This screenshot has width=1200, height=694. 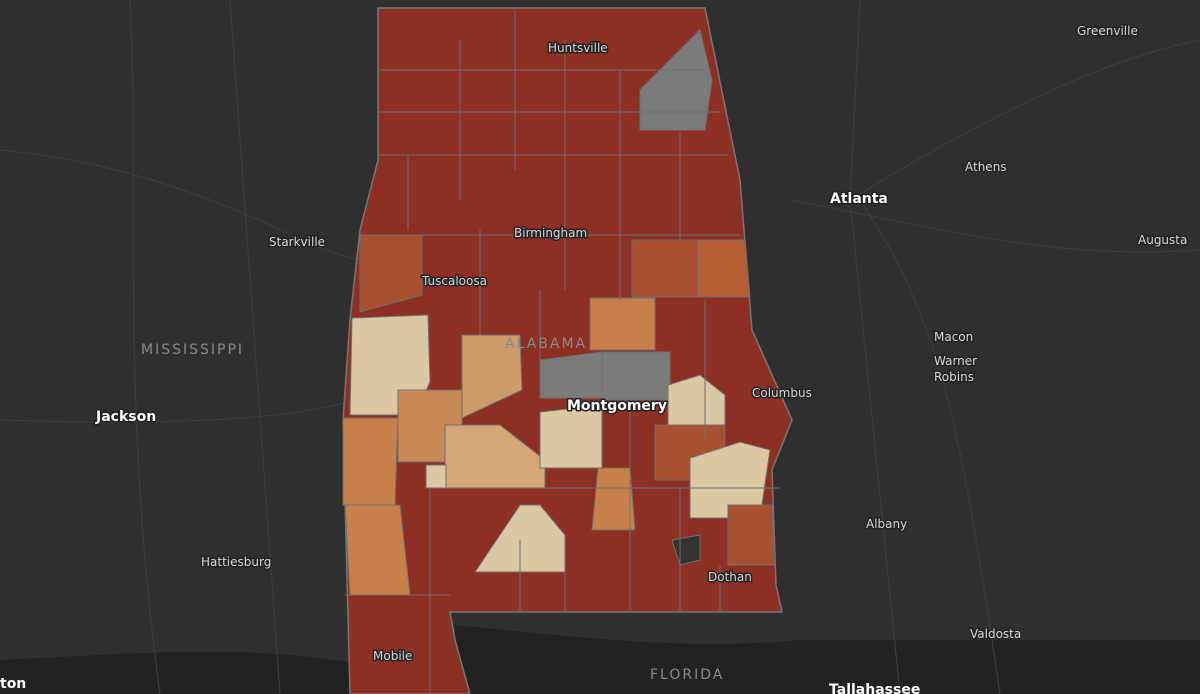 I want to click on city-label: Huntsville, so click(x=578, y=48).